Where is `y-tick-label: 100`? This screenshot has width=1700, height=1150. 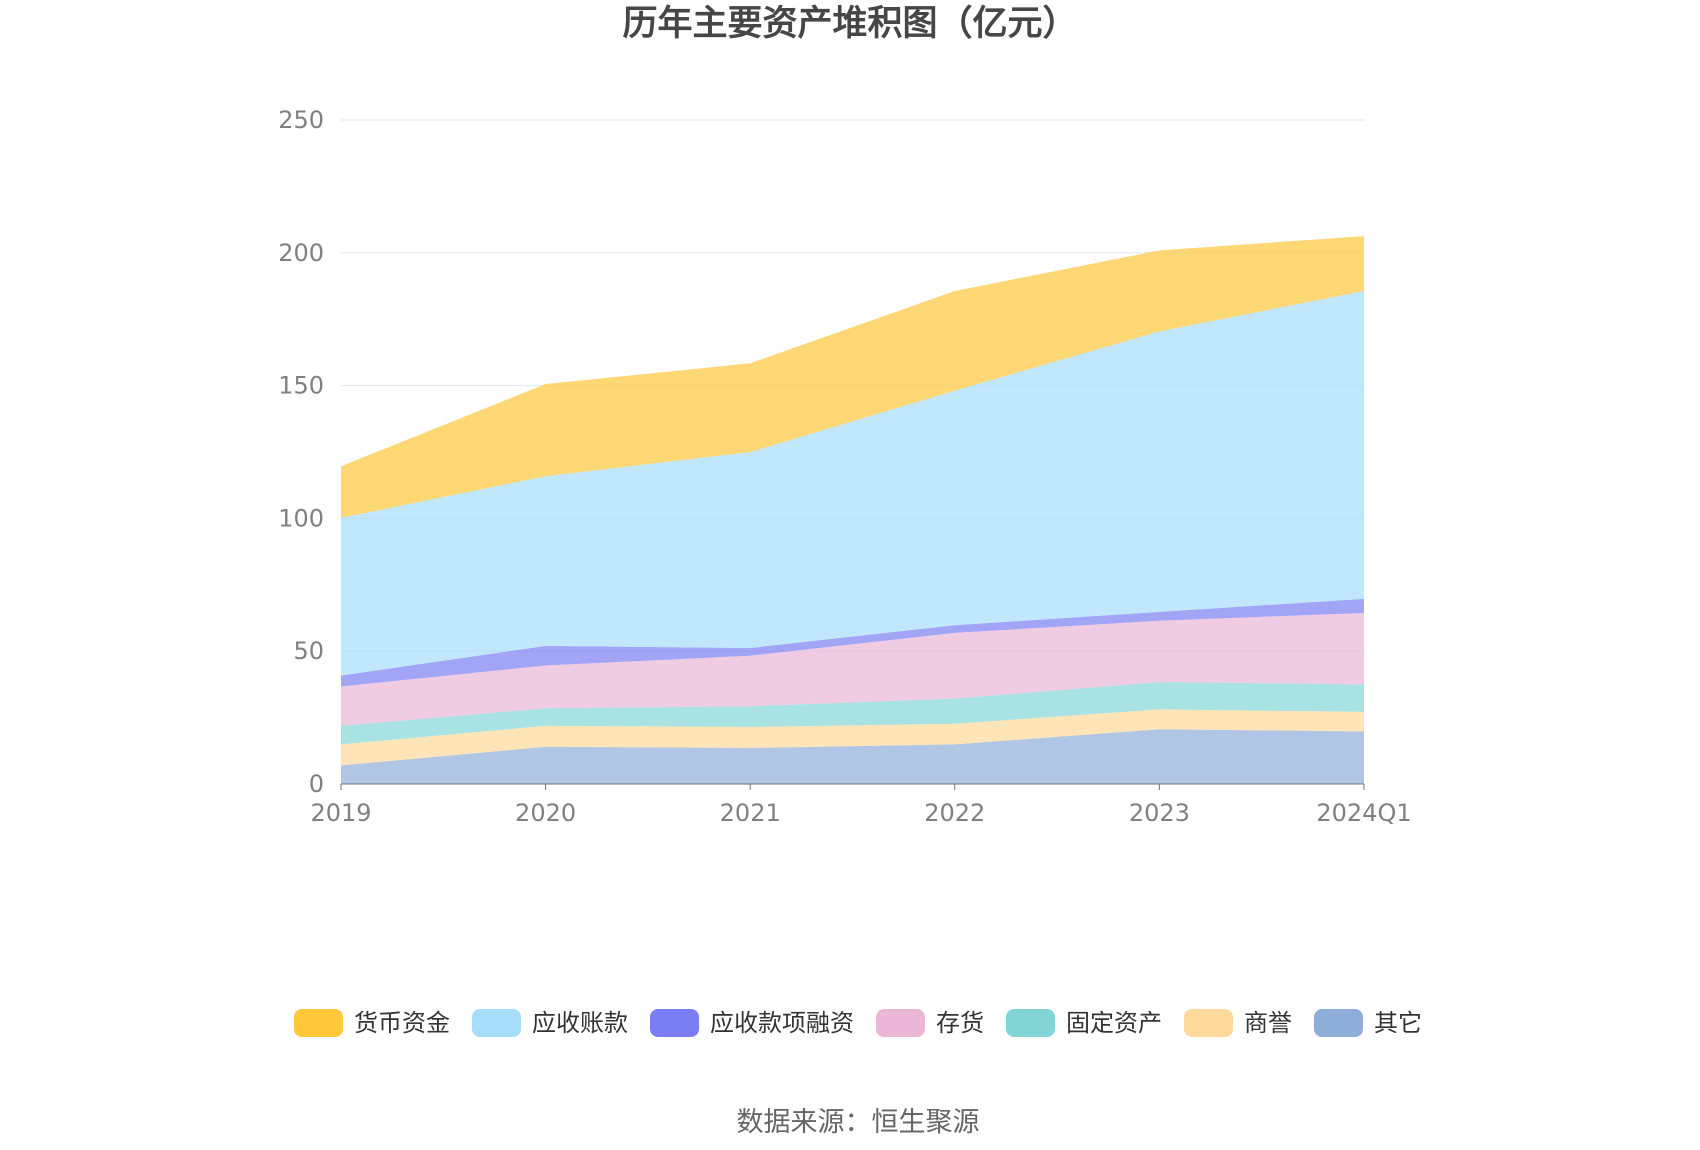 y-tick-label: 100 is located at coordinates (301, 518).